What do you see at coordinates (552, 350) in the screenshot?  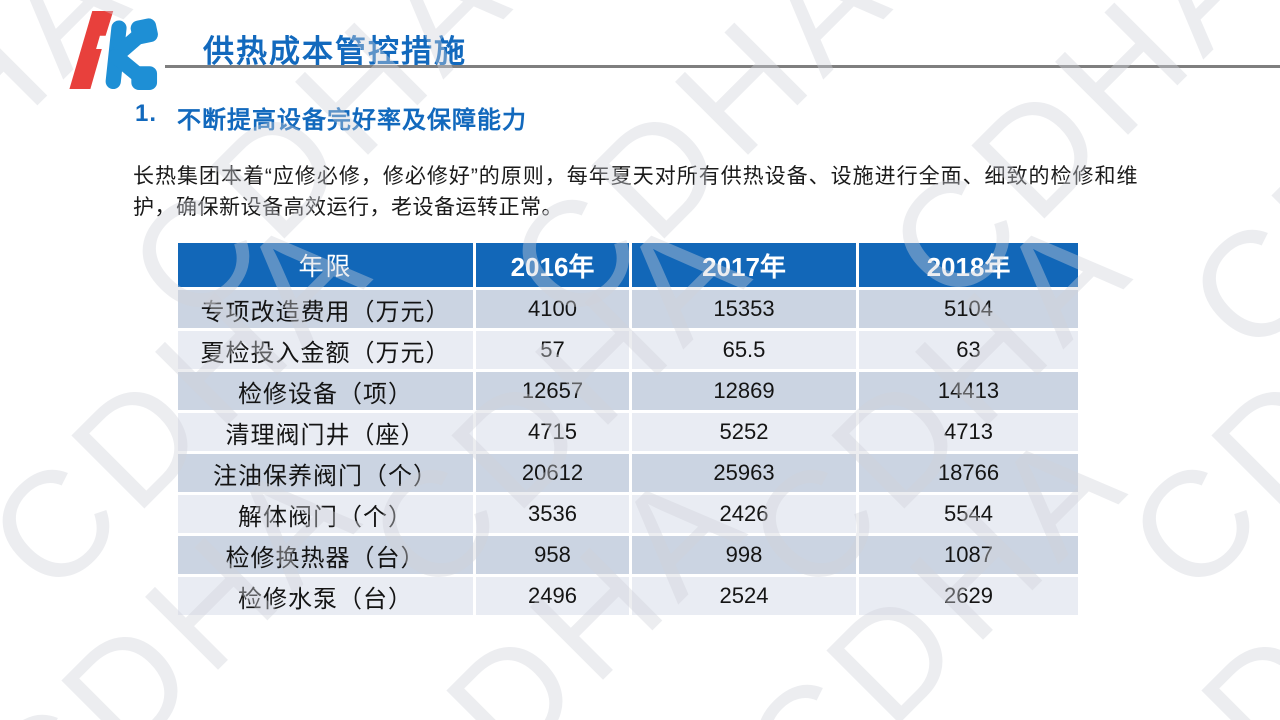 I see `cell-value: 57` at bounding box center [552, 350].